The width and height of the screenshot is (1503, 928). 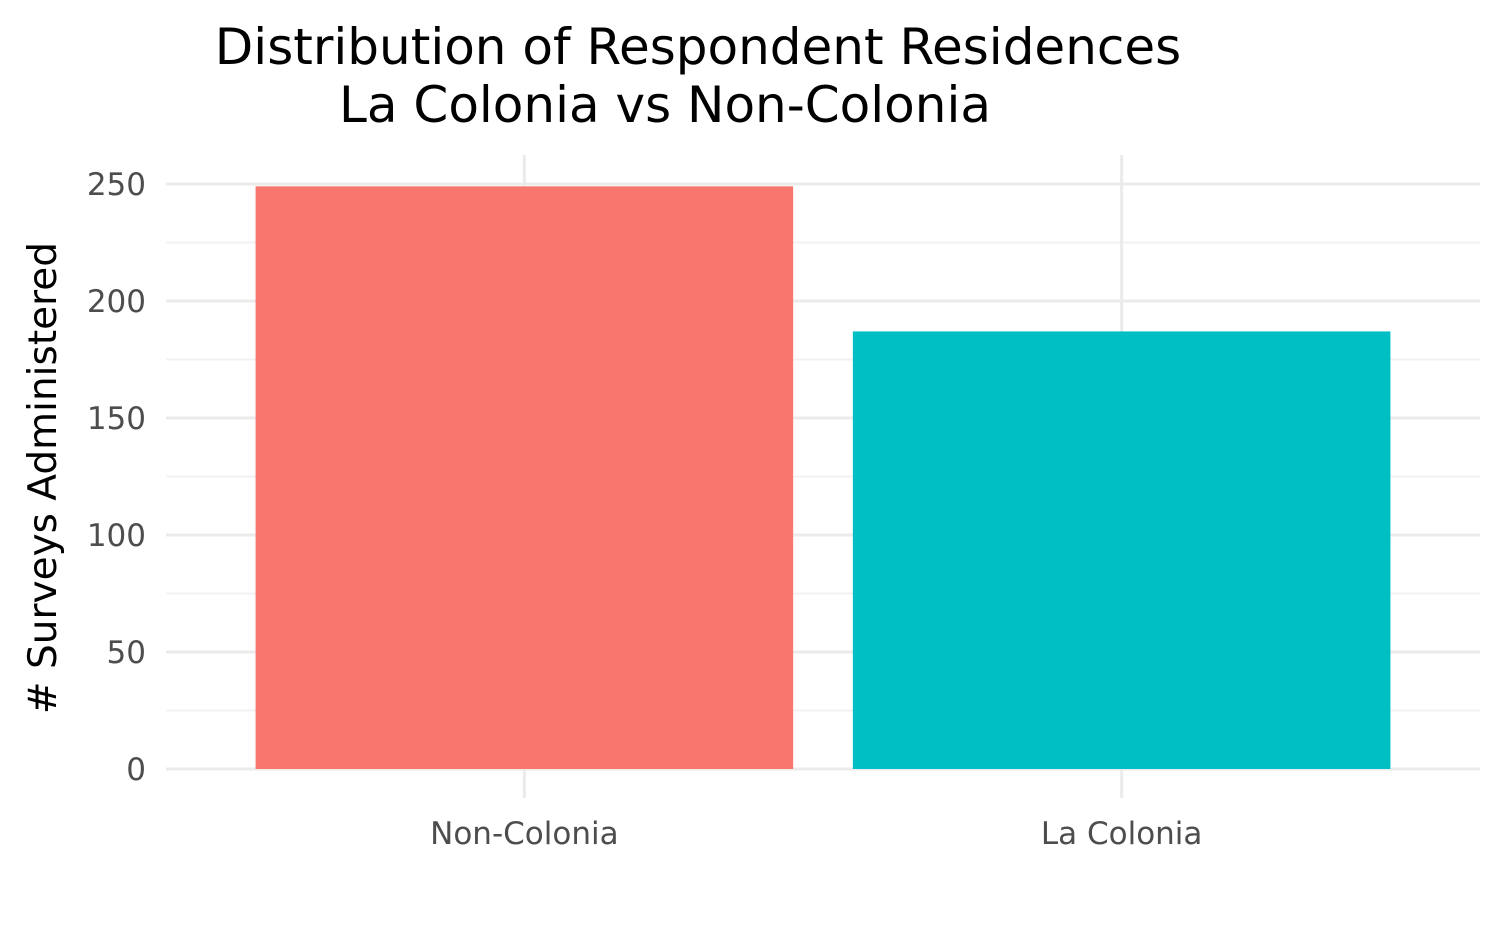 What do you see at coordinates (116, 536) in the screenshot?
I see `y-tick-label: 100` at bounding box center [116, 536].